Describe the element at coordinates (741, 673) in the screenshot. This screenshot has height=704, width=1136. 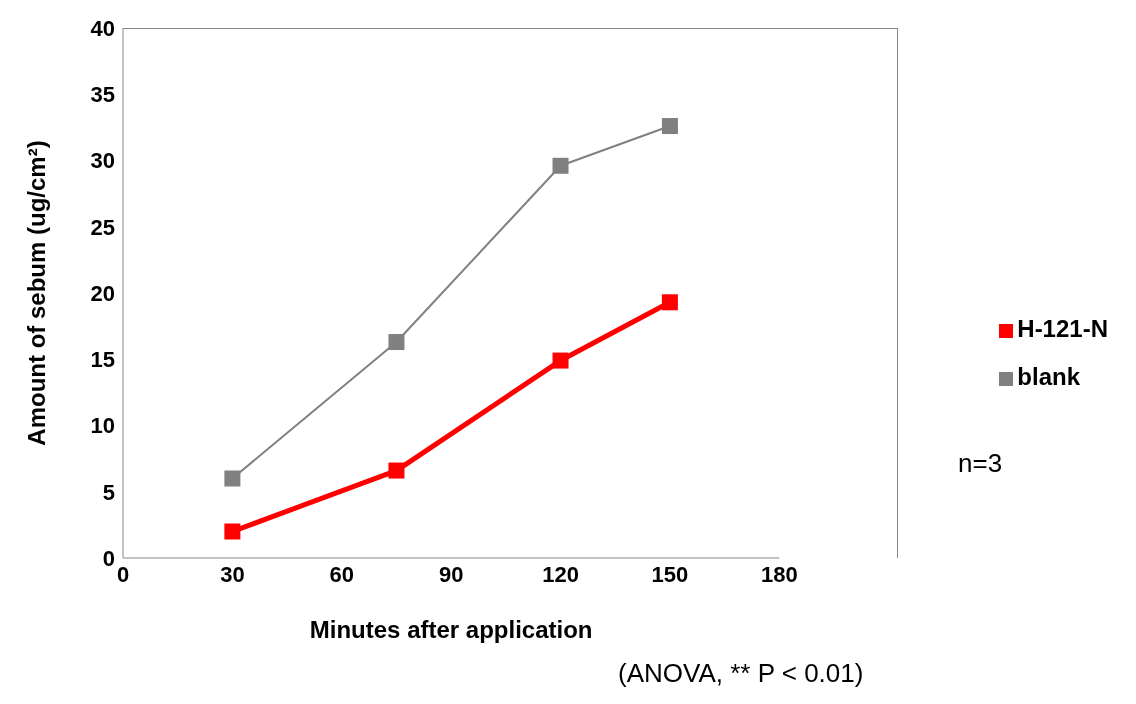
I see `text: (ANOVA, ** P < 0.01)` at that location.